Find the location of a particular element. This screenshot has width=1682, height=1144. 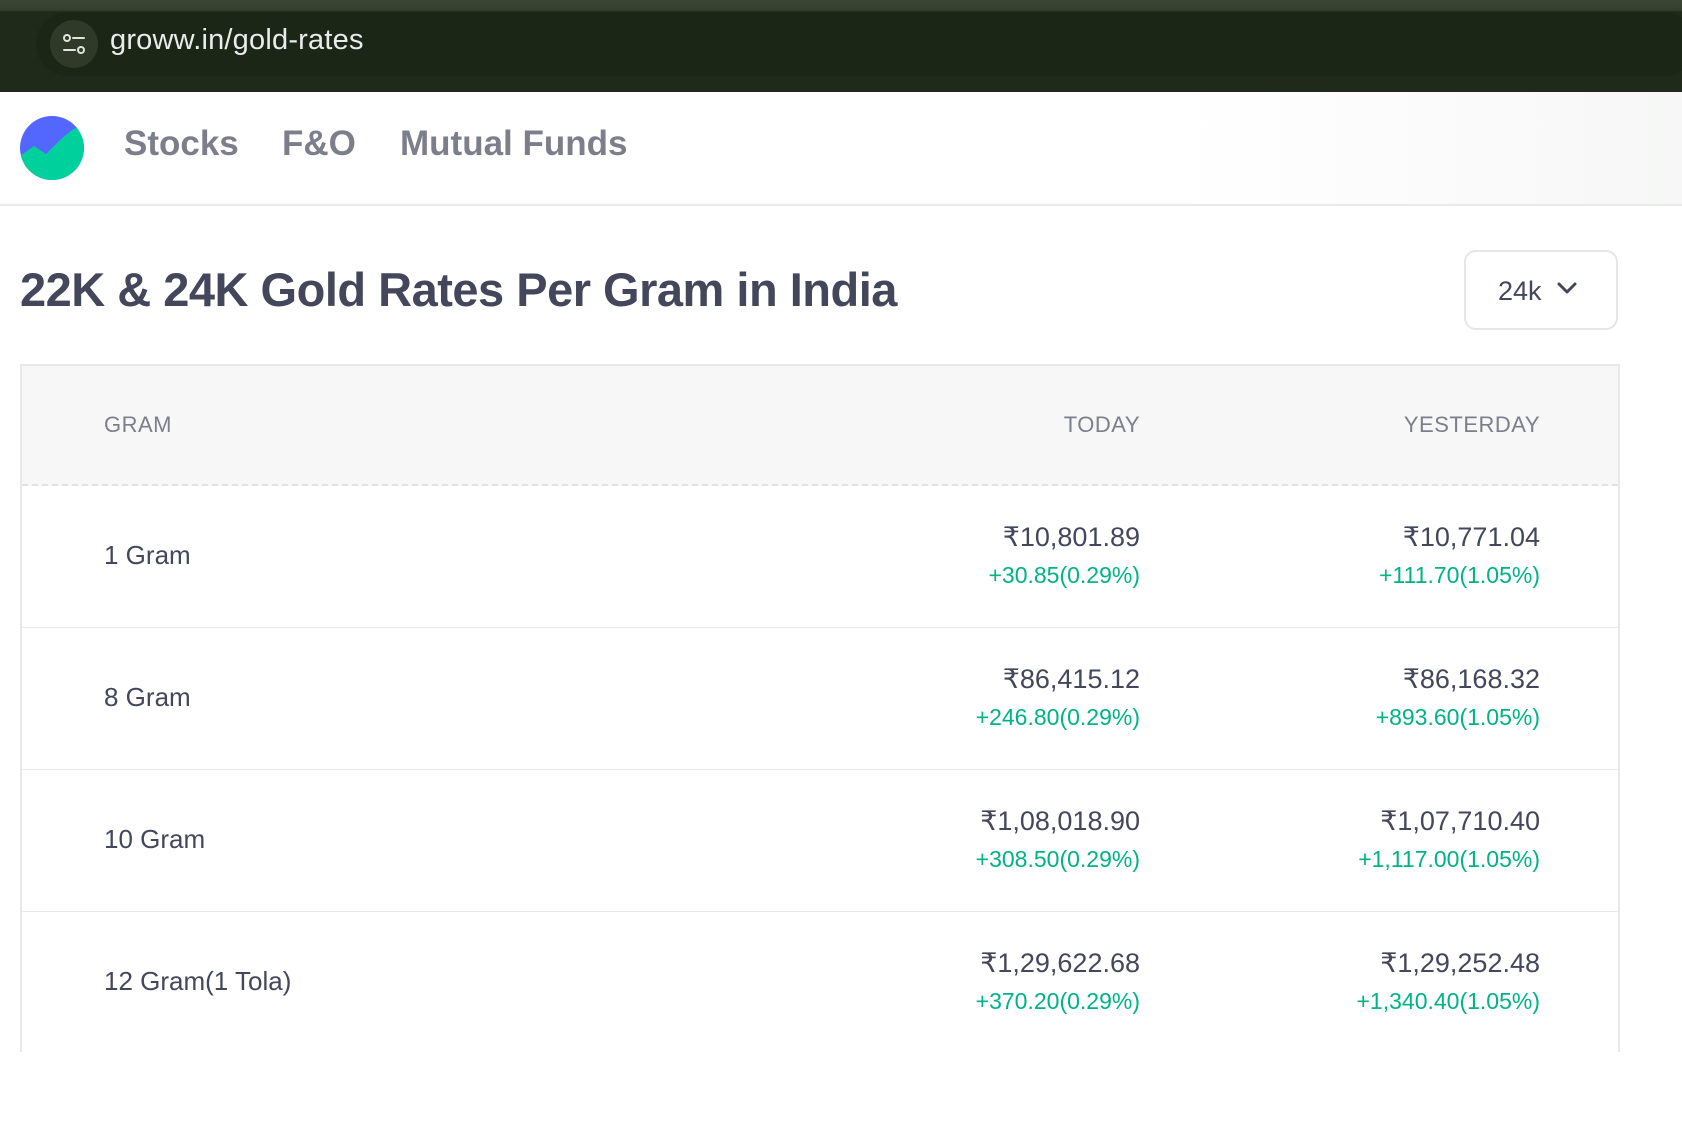

karat-dropdown-value: 24k is located at coordinates (1520, 291).